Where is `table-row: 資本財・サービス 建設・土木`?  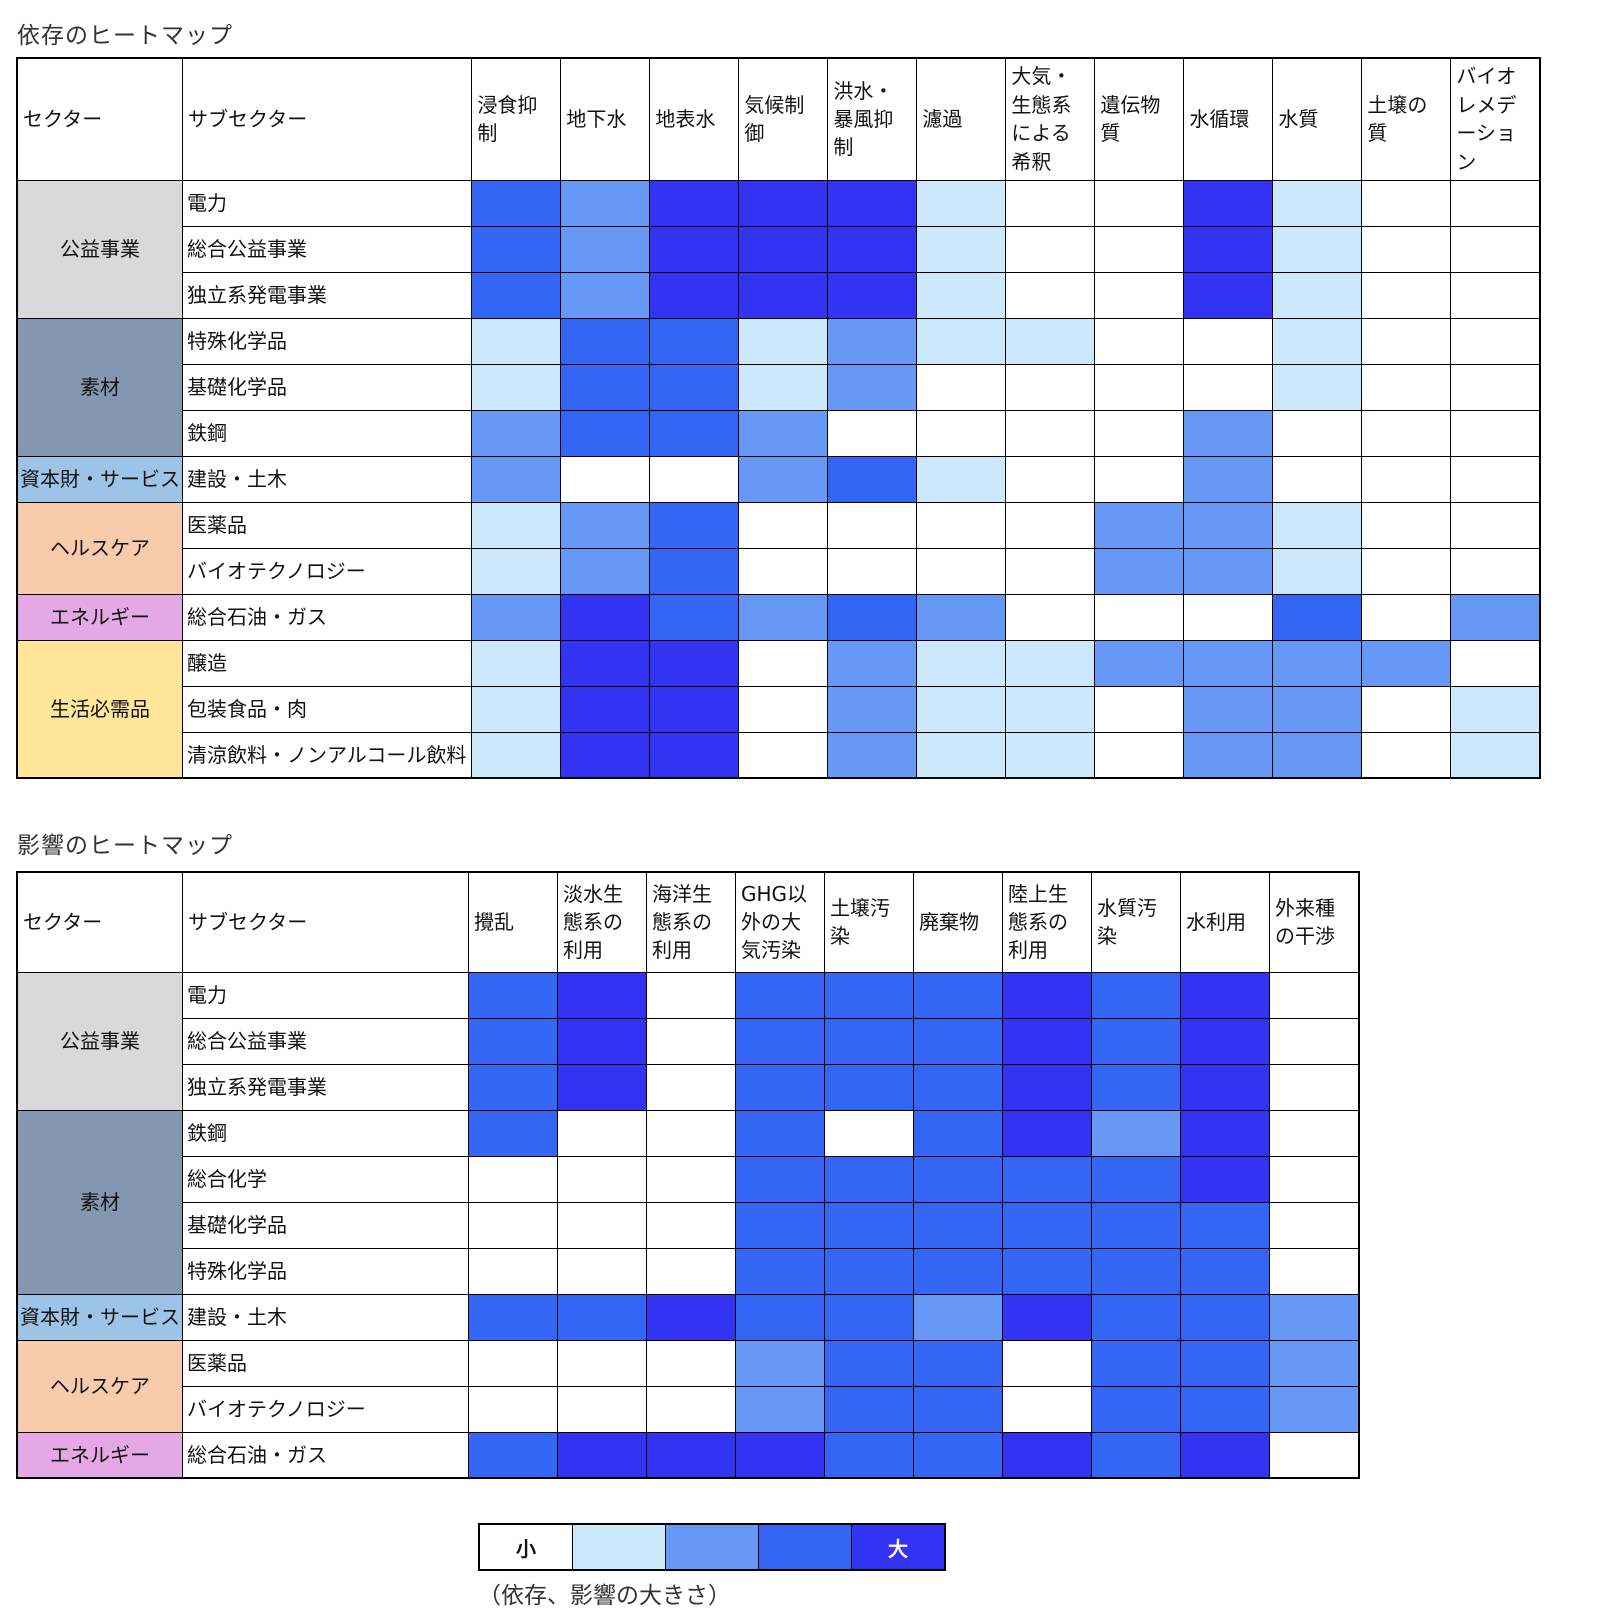
table-row: 資本財・サービス 建設・土木 is located at coordinates (778, 479).